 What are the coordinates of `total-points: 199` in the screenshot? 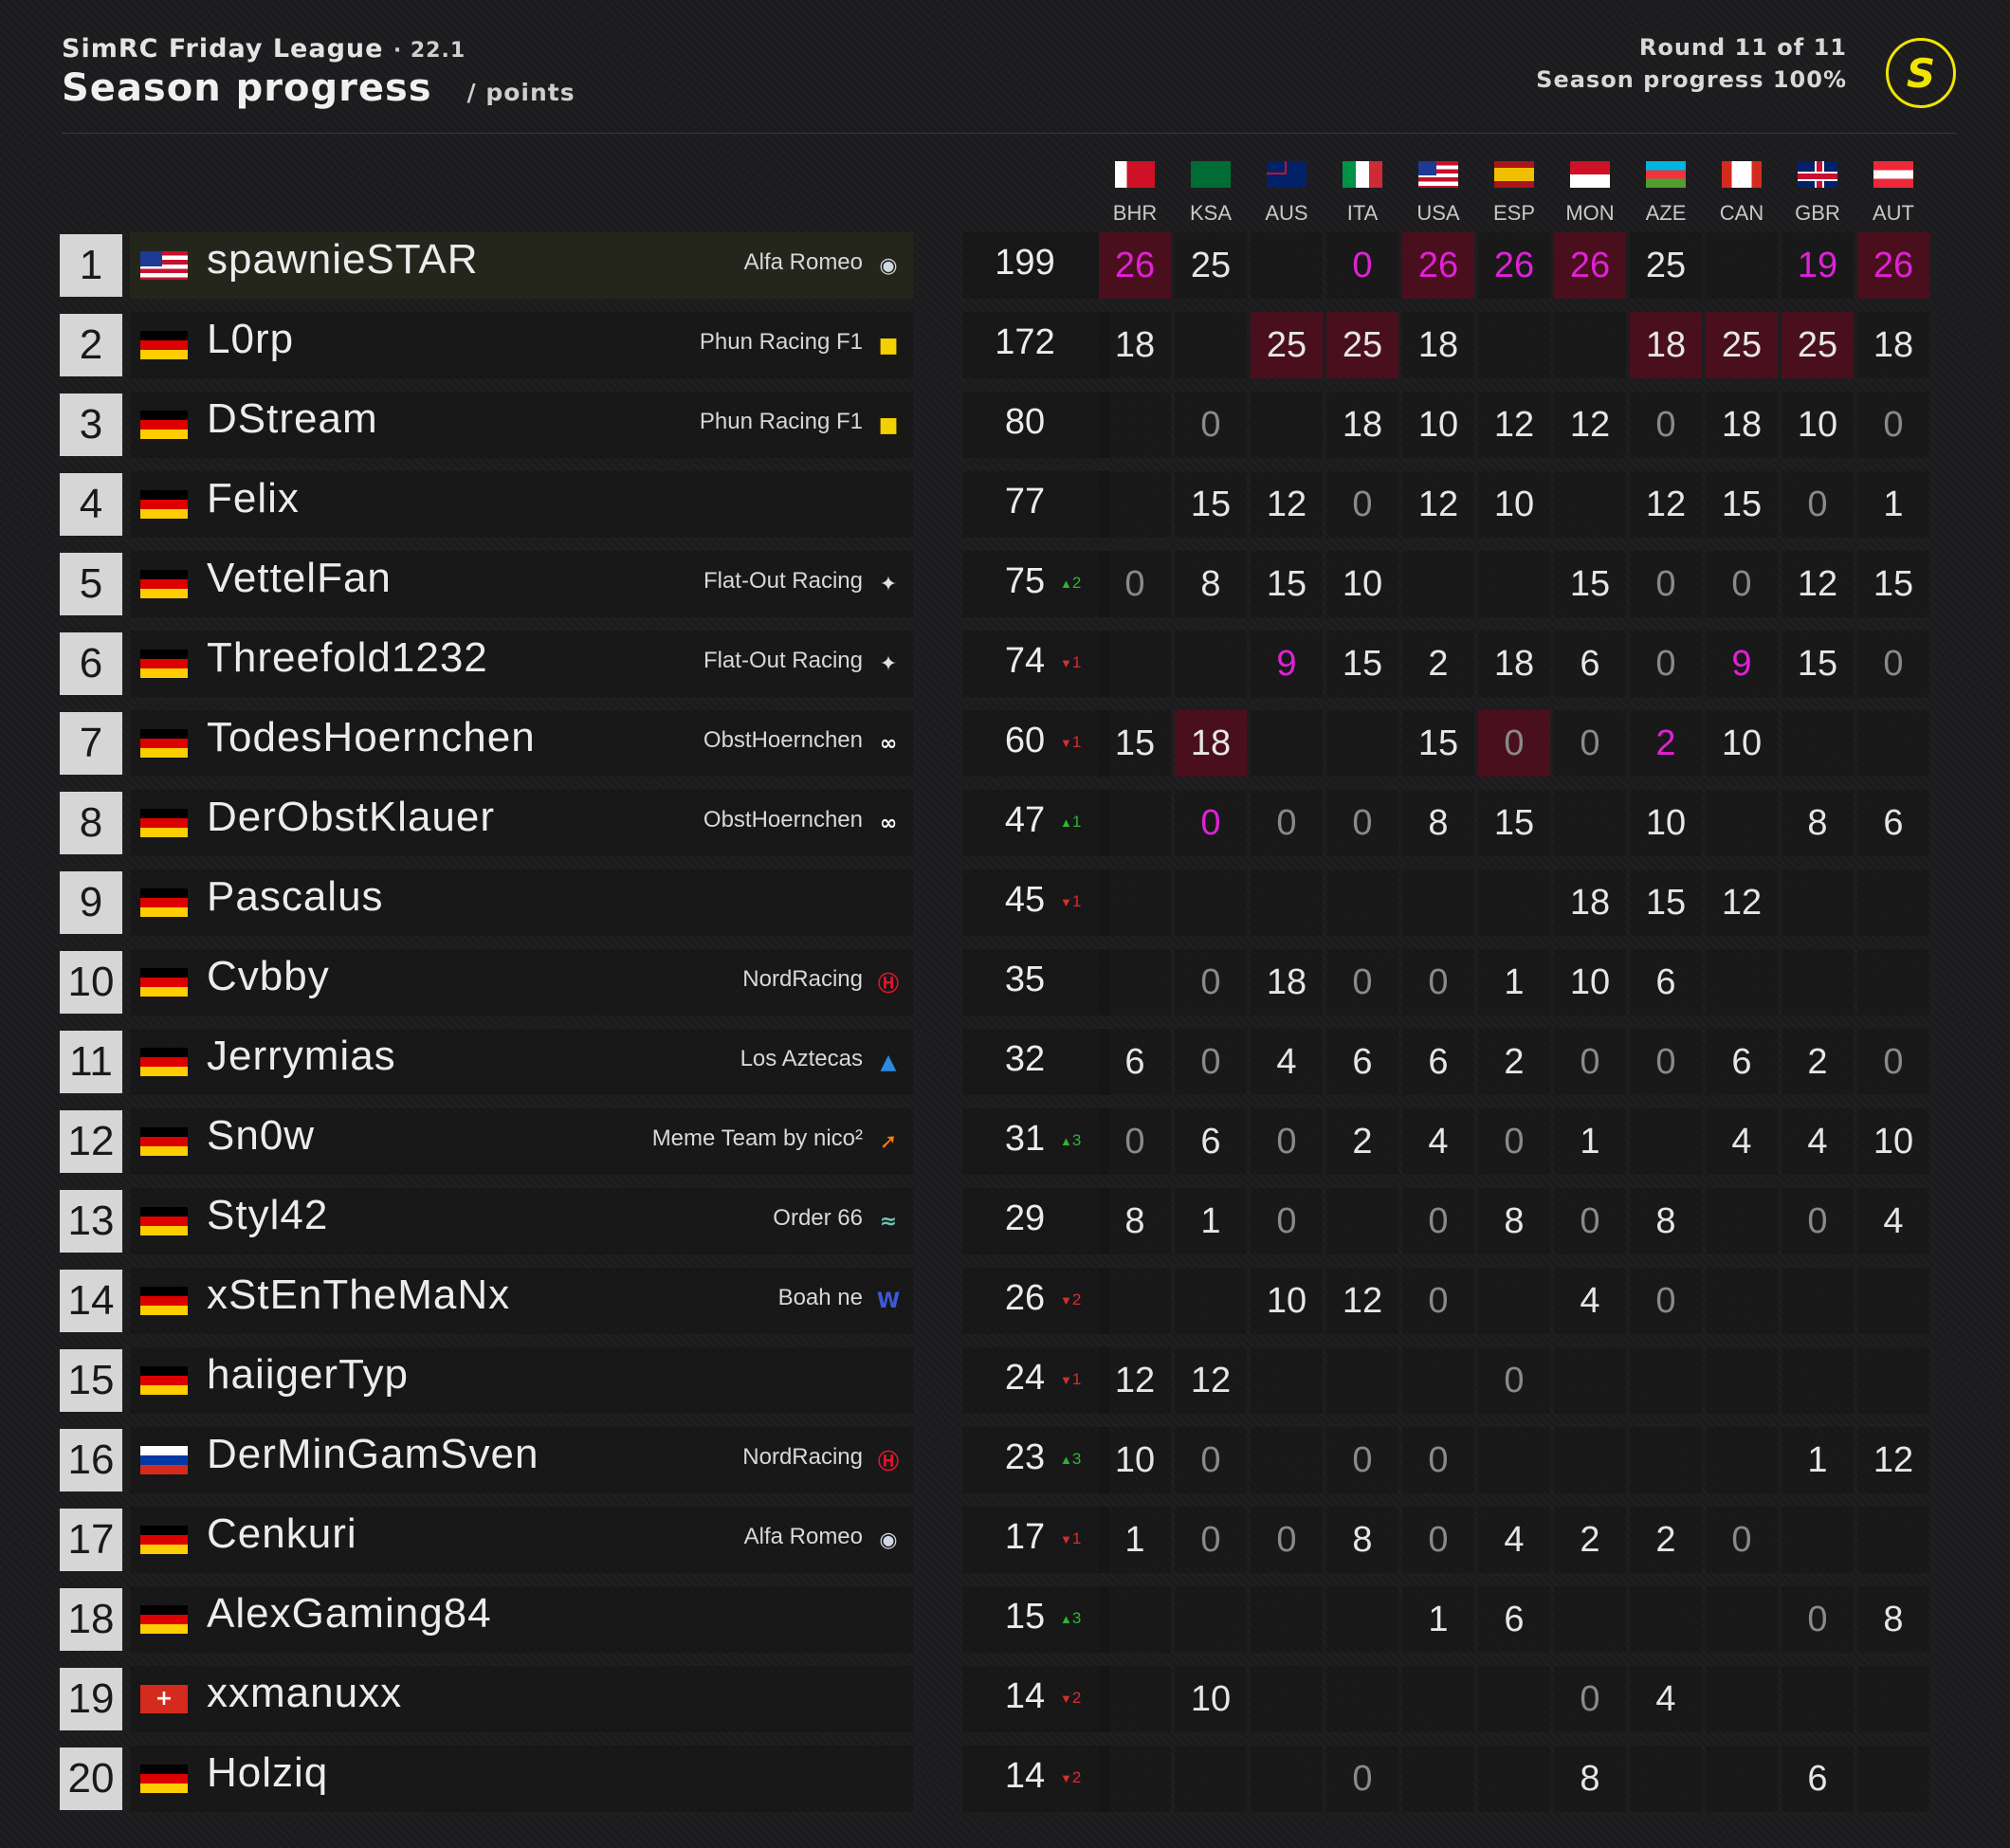 It's located at (1025, 263).